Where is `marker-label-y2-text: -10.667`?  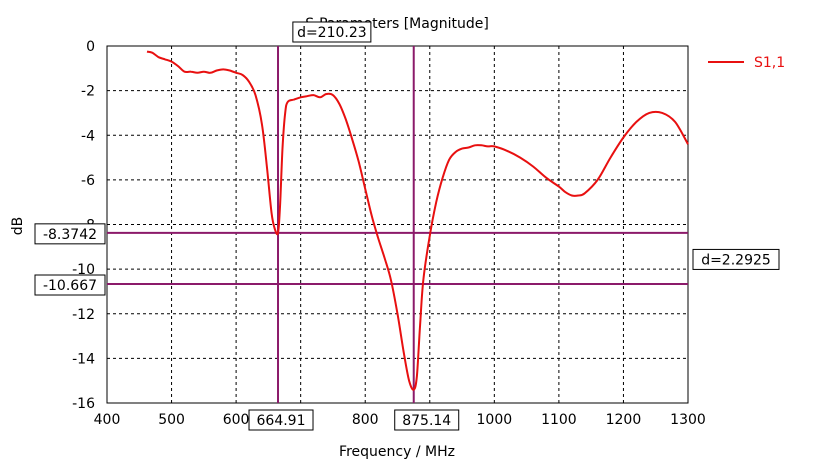 marker-label-y2-text: -10.667 is located at coordinates (70, 286).